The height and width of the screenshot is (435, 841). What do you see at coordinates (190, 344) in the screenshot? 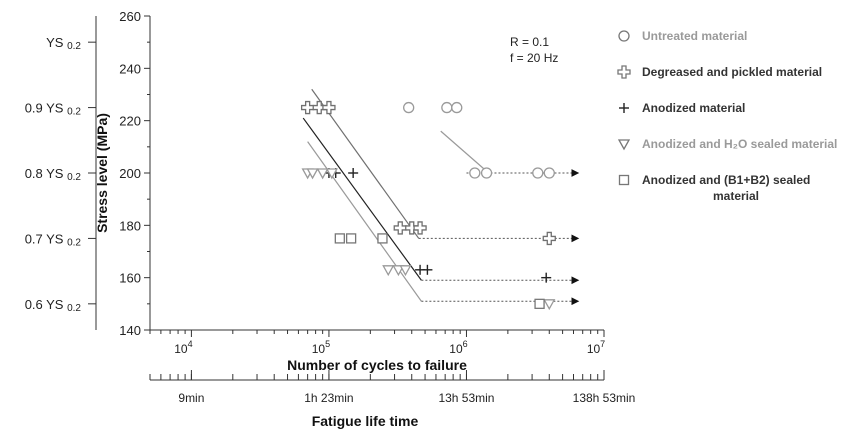
I see `x-tick-exponent: 4` at bounding box center [190, 344].